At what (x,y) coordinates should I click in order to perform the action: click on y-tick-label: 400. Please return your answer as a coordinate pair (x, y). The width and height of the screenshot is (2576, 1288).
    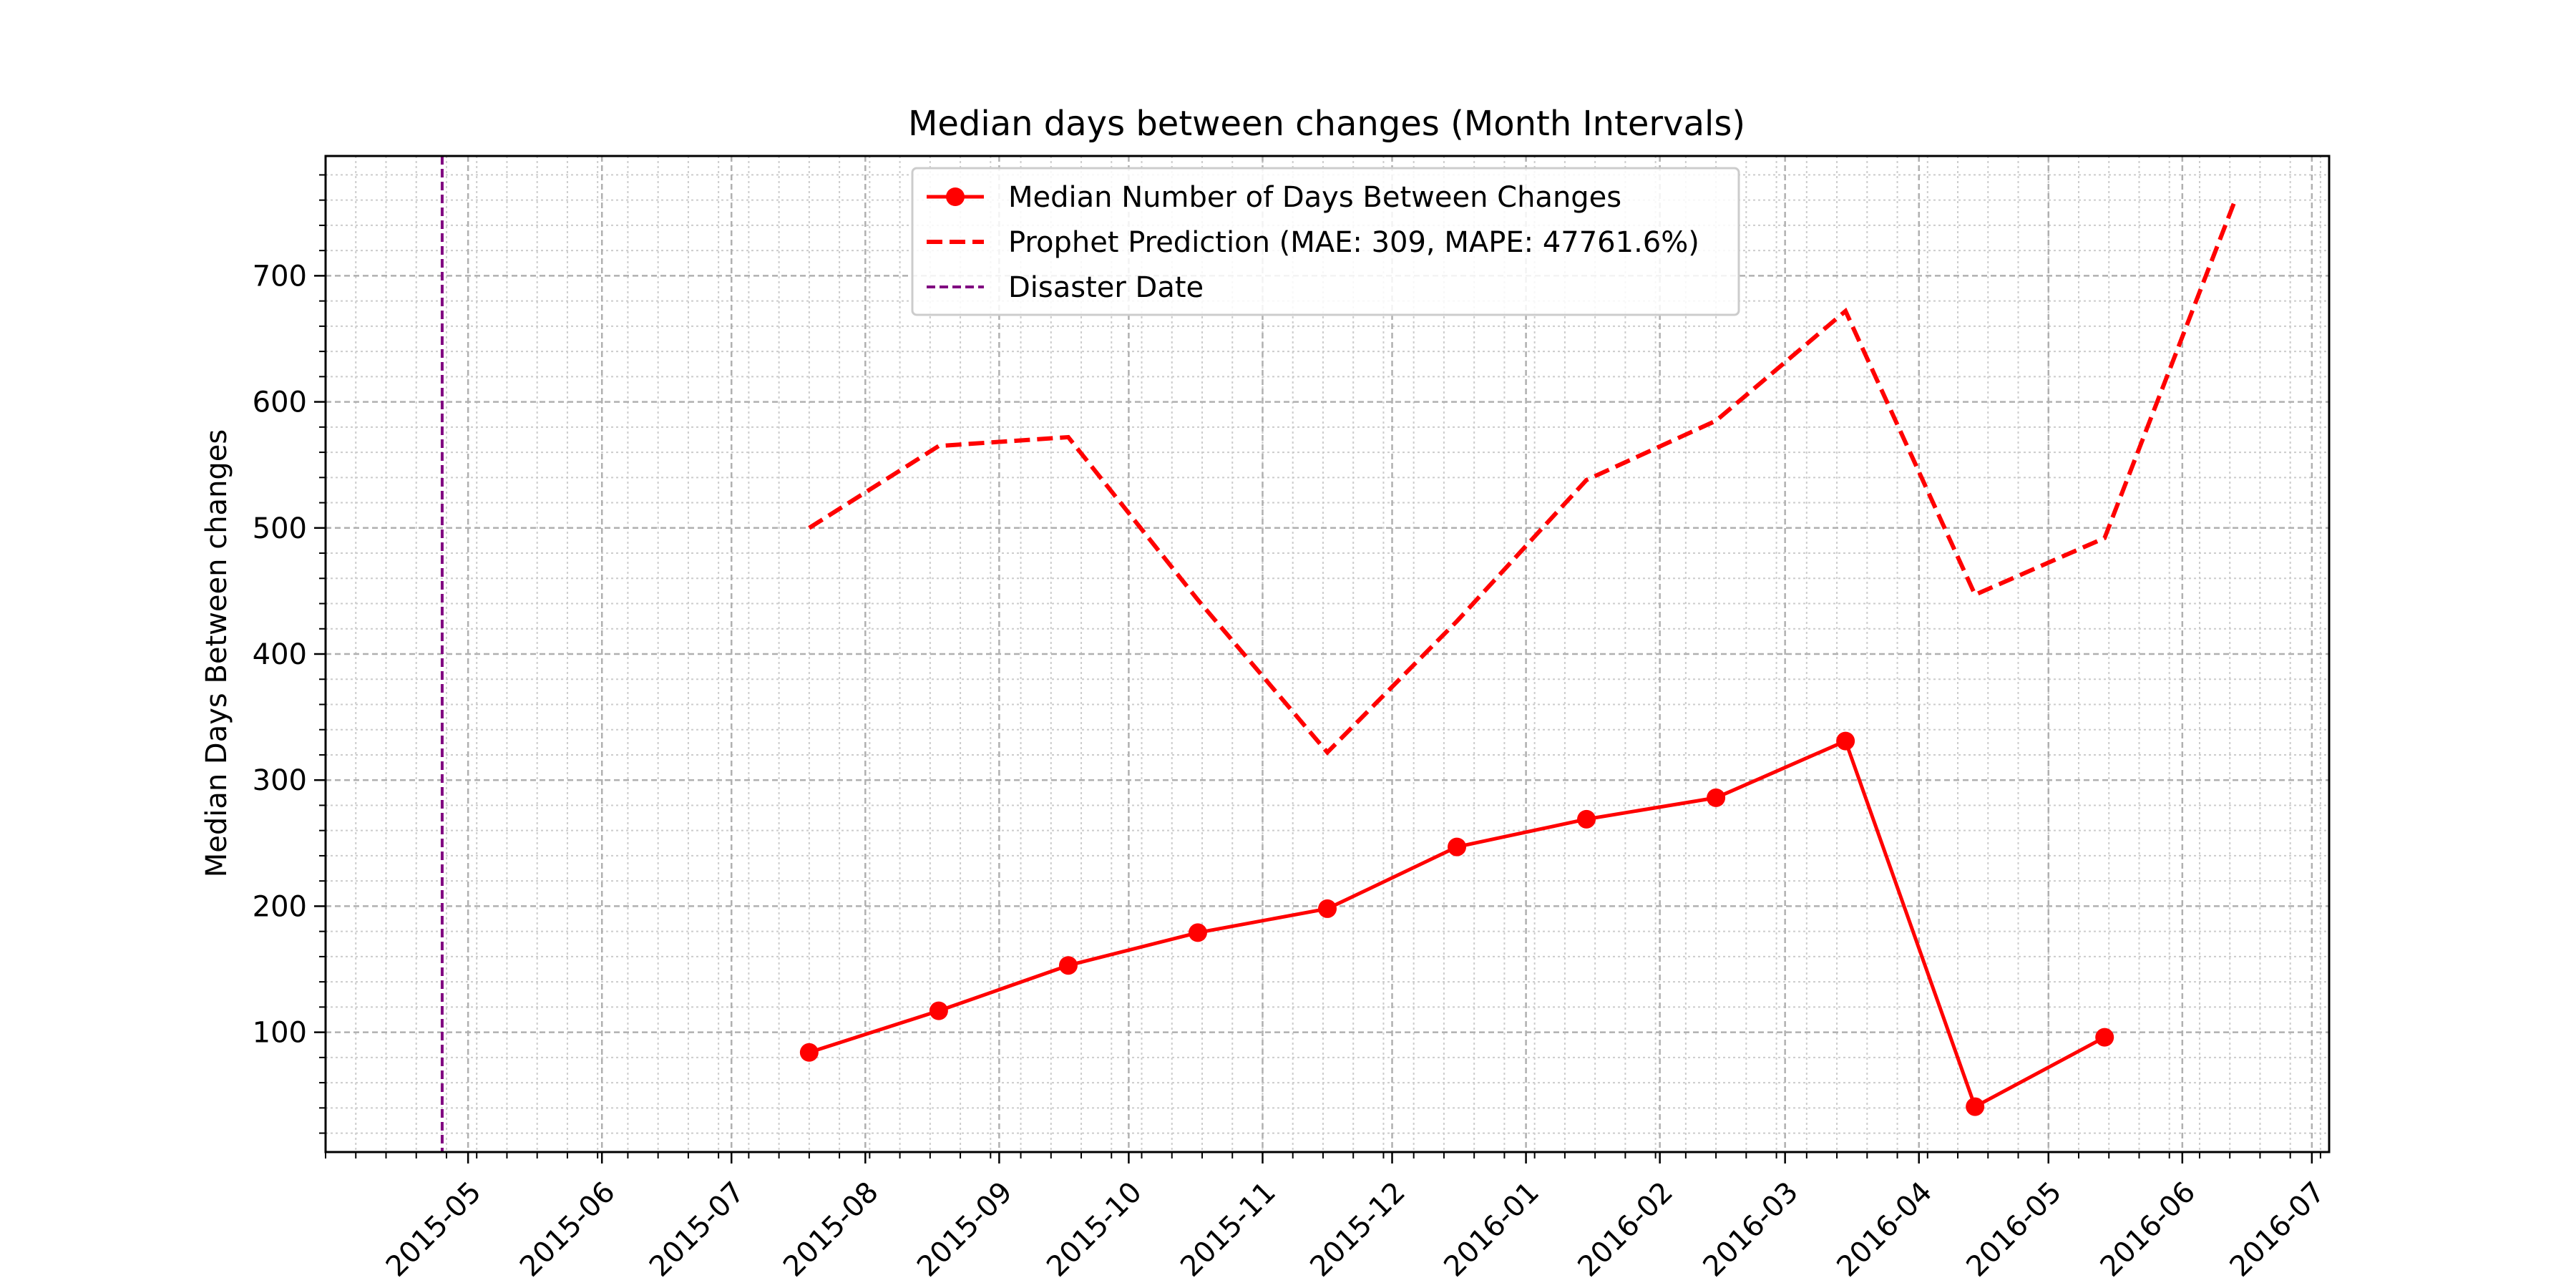
    Looking at the image, I should click on (280, 654).